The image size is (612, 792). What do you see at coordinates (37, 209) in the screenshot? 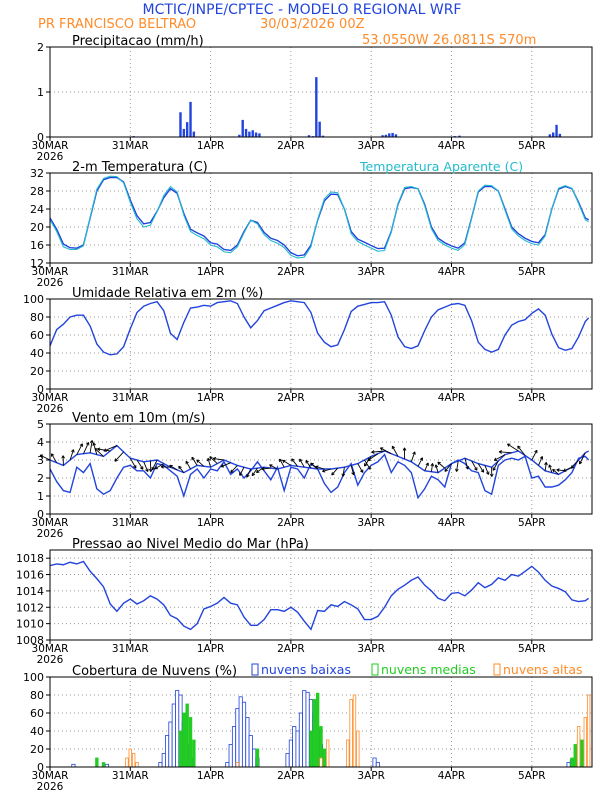
I see `y-tick-label: 24` at bounding box center [37, 209].